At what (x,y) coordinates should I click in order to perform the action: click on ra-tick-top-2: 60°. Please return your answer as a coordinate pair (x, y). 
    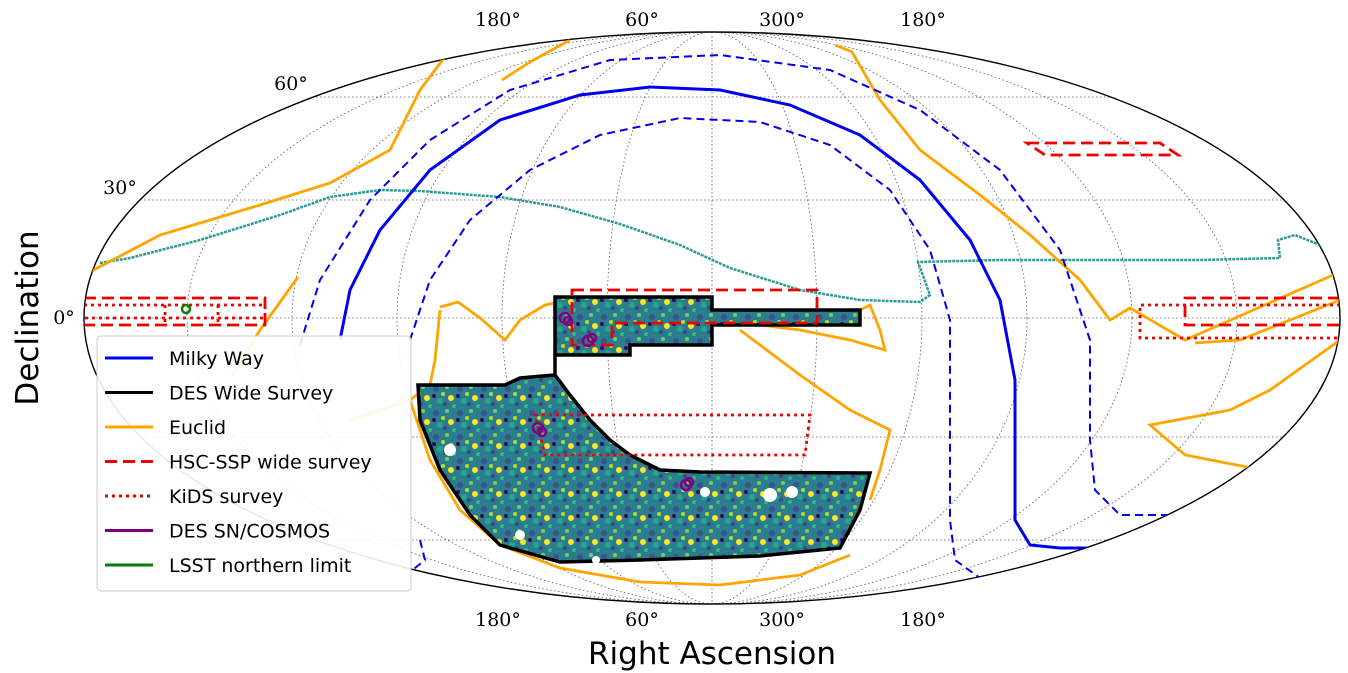
    Looking at the image, I should click on (642, 20).